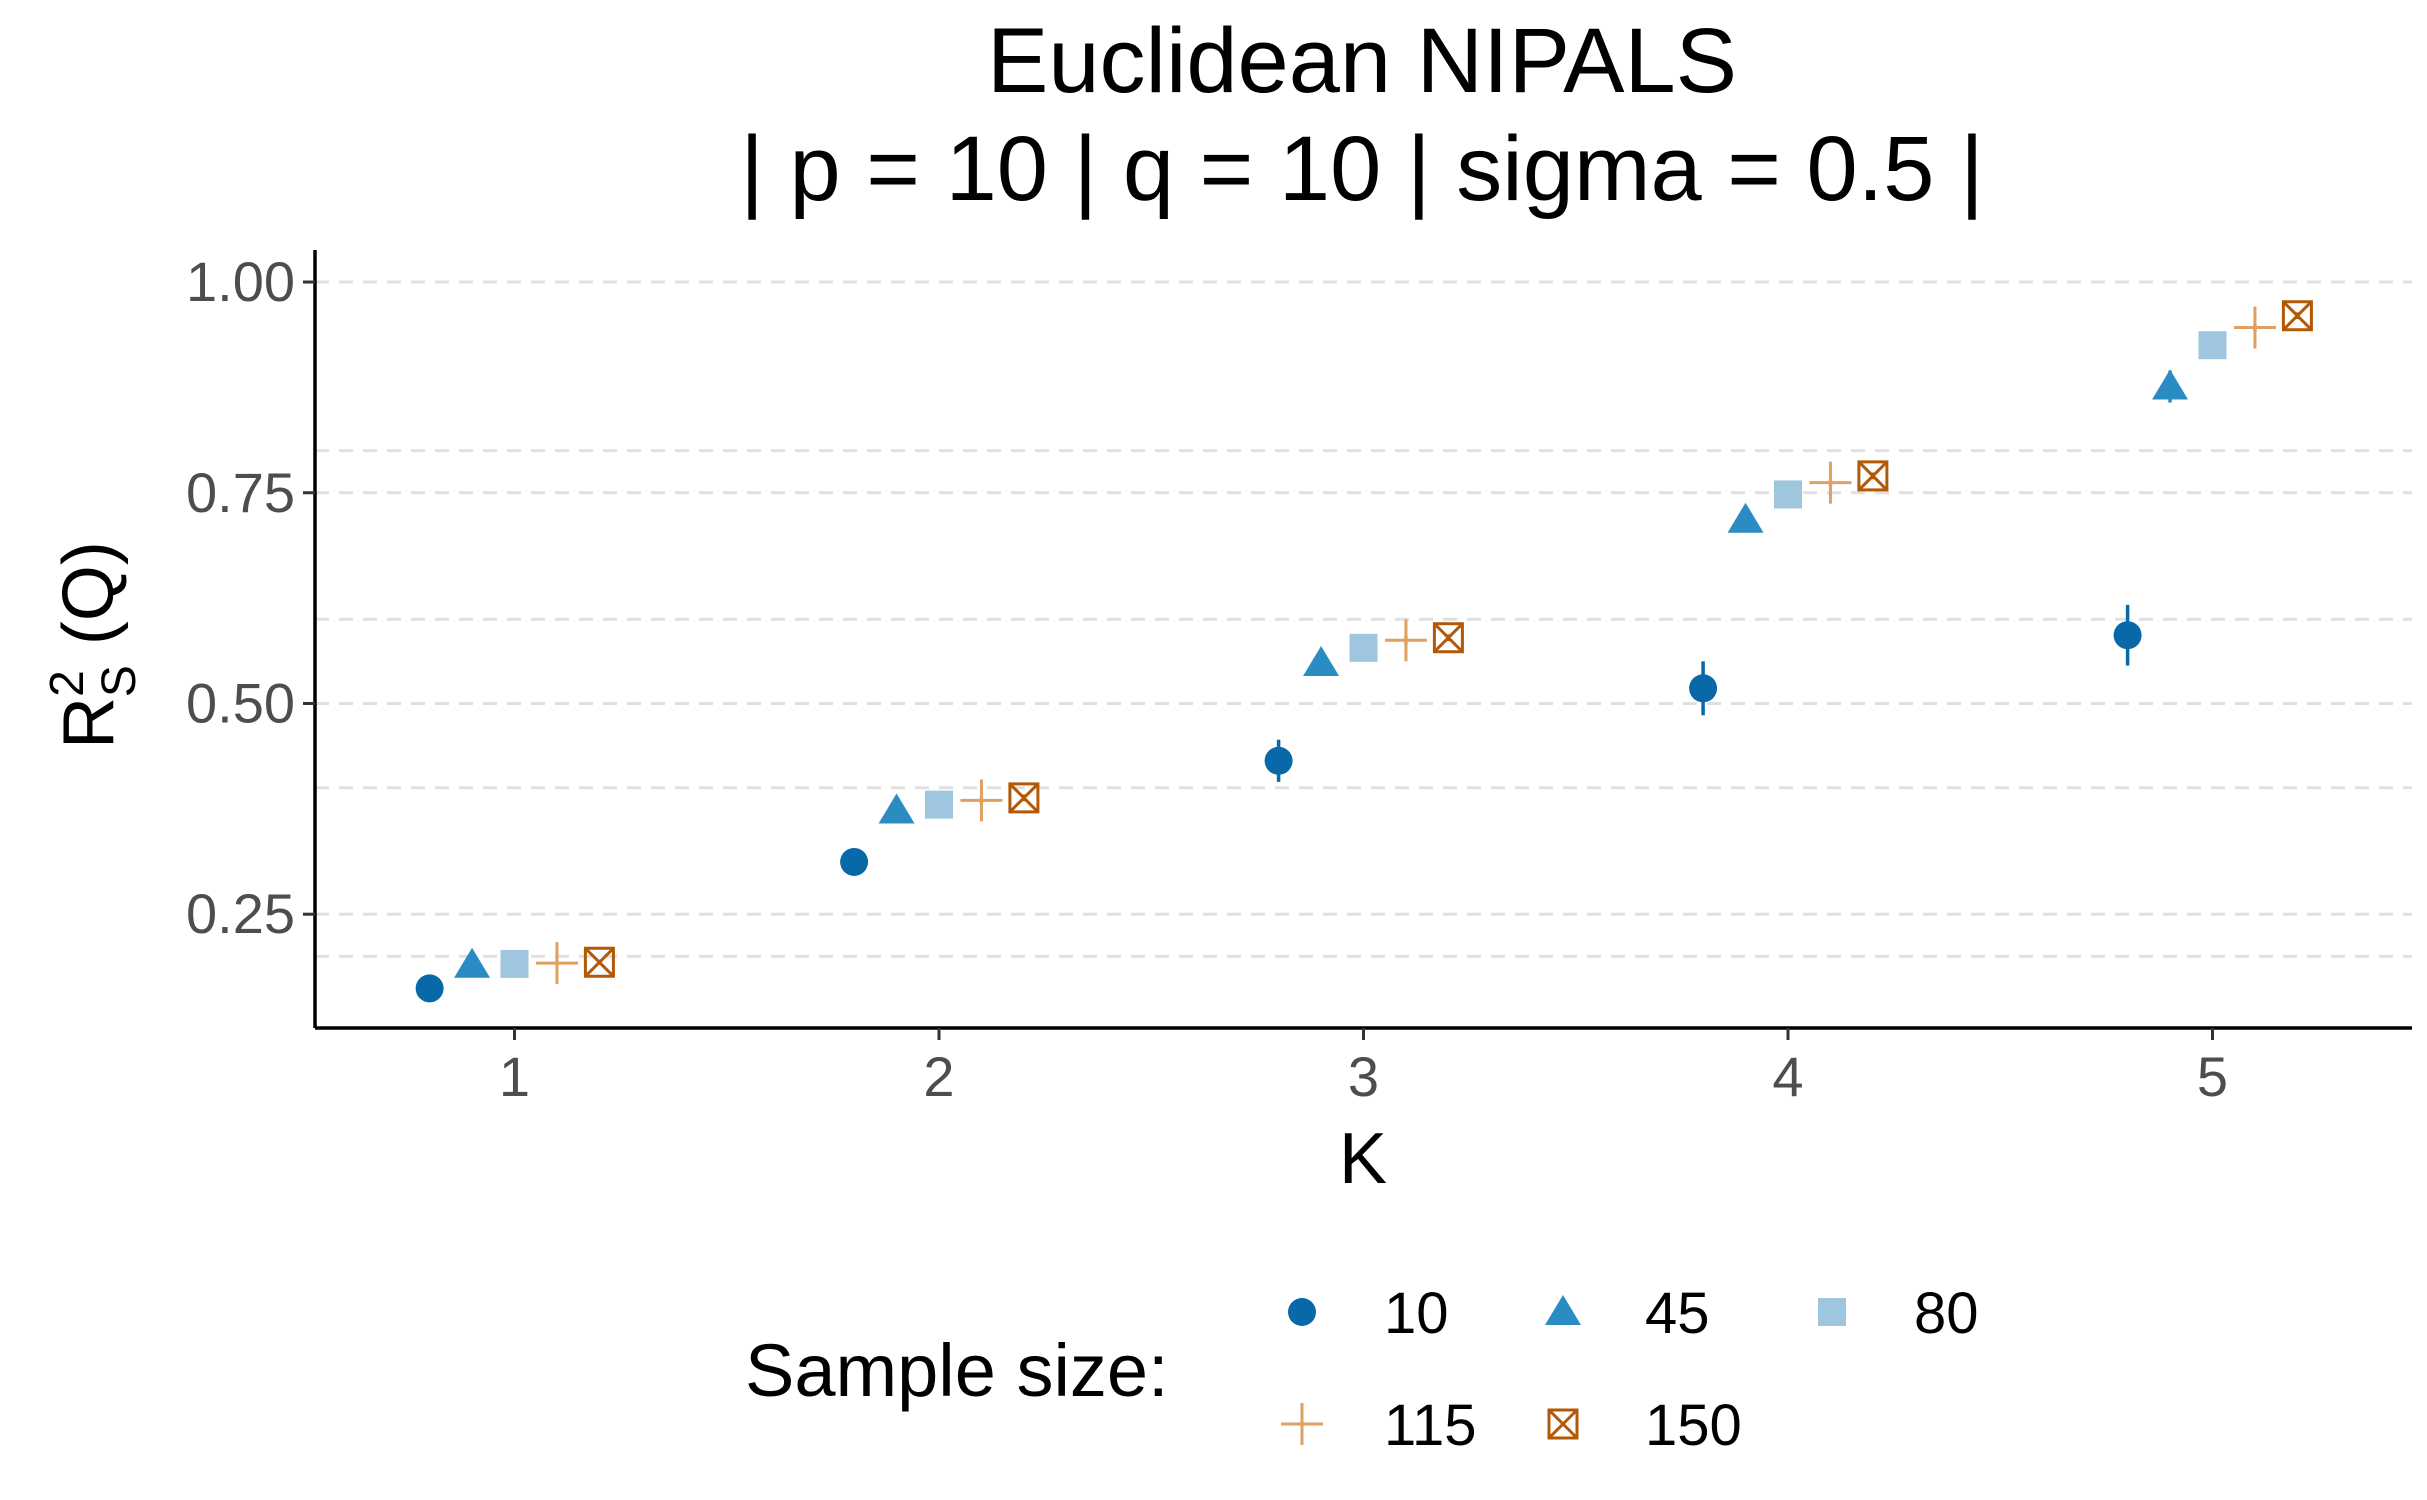 The height and width of the screenshot is (1500, 2427). Describe the element at coordinates (1946, 1313) in the screenshot. I see `legend-label: 80` at that location.